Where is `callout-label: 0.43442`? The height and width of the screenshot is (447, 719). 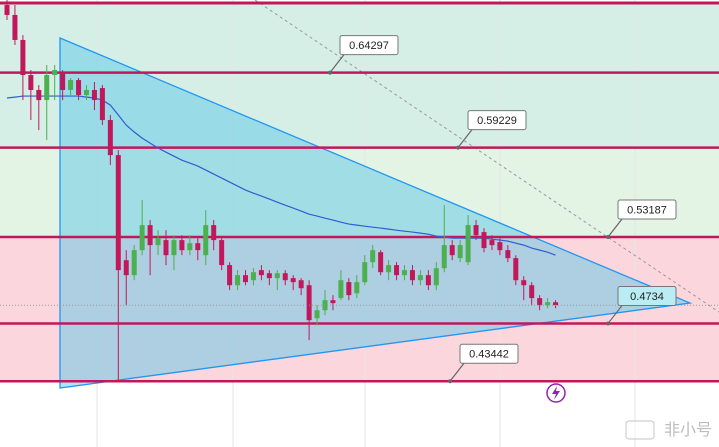
callout-label: 0.43442 is located at coordinates (489, 355).